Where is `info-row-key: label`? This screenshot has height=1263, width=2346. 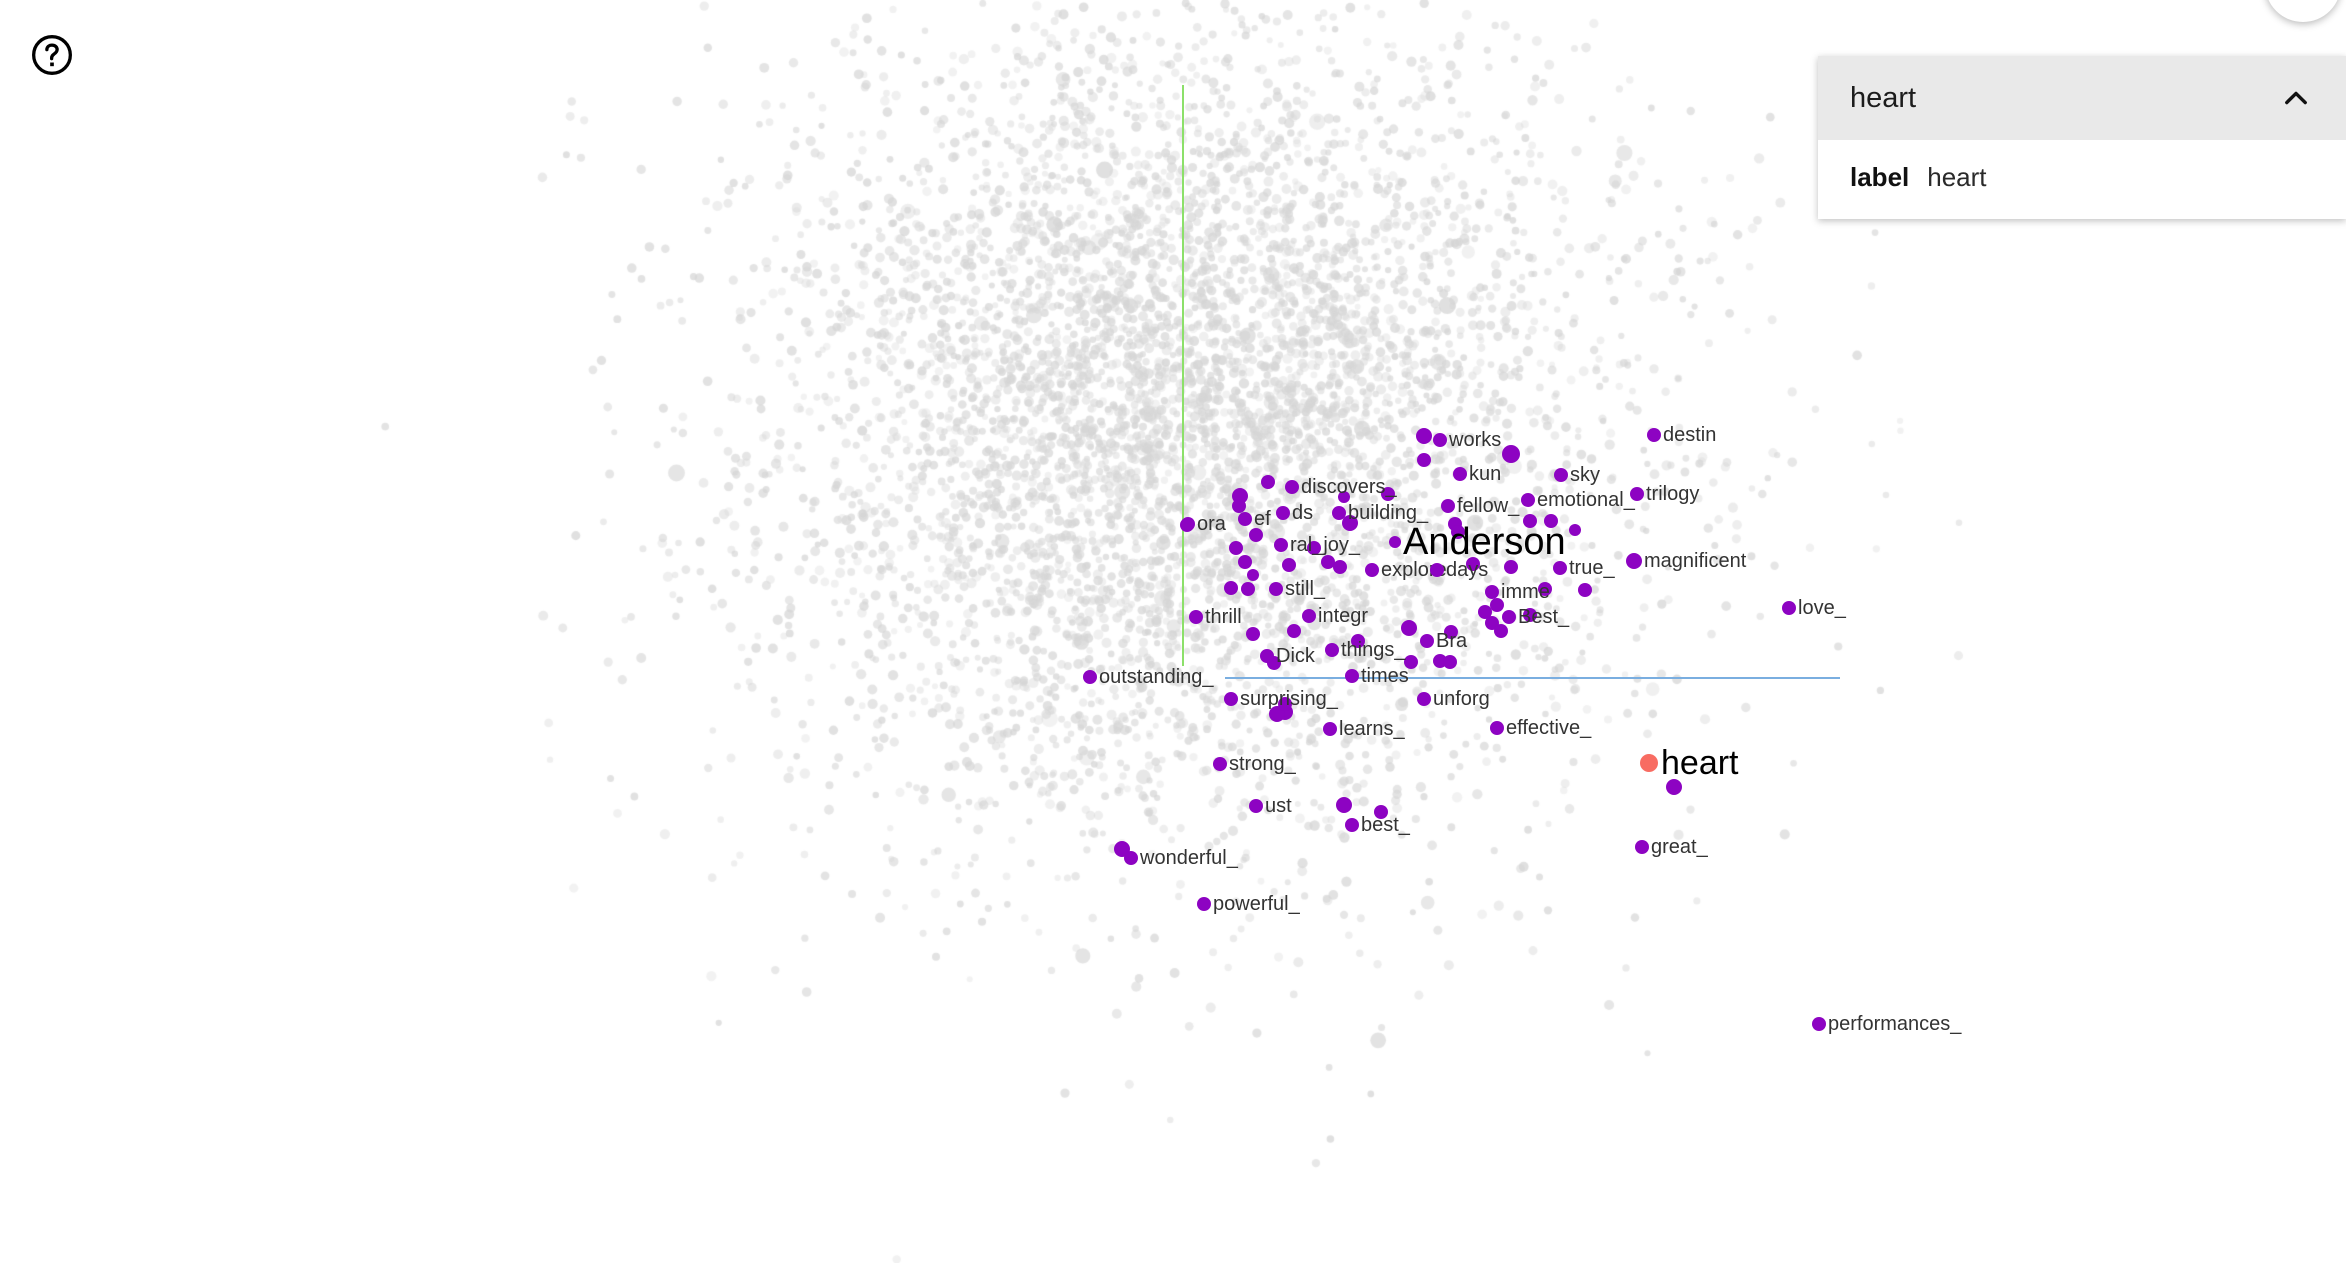 info-row-key: label is located at coordinates (1880, 177).